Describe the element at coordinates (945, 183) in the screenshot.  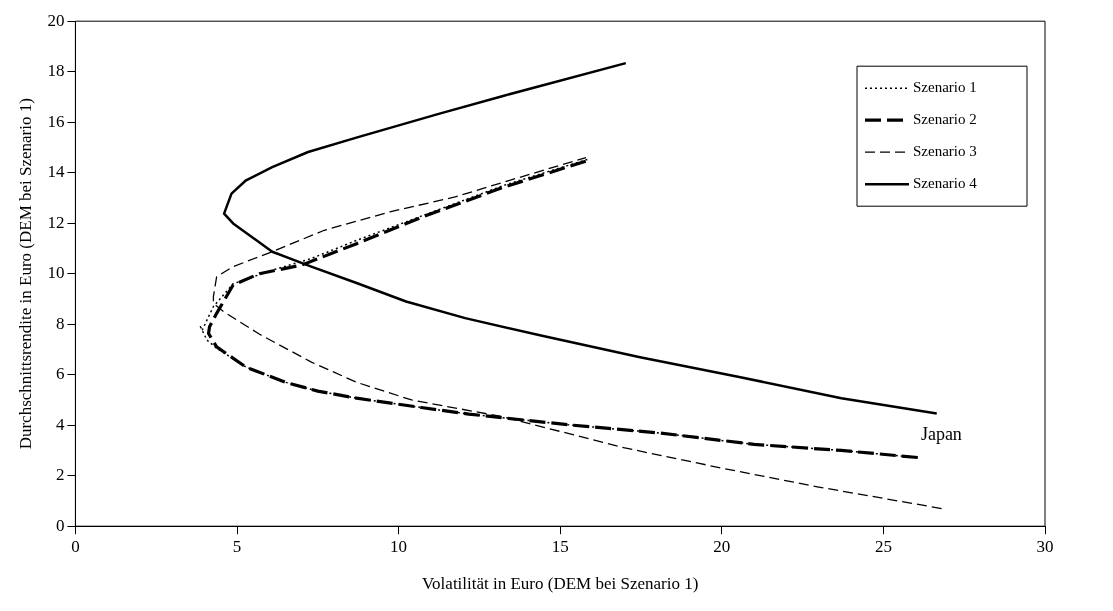
I see `legend-label: Szenario 4` at that location.